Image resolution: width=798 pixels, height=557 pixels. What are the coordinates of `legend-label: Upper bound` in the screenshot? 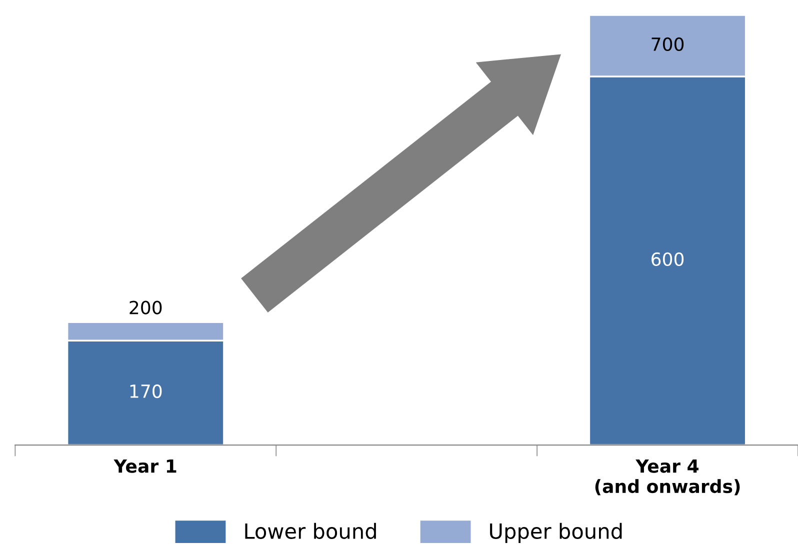 It's located at (556, 533).